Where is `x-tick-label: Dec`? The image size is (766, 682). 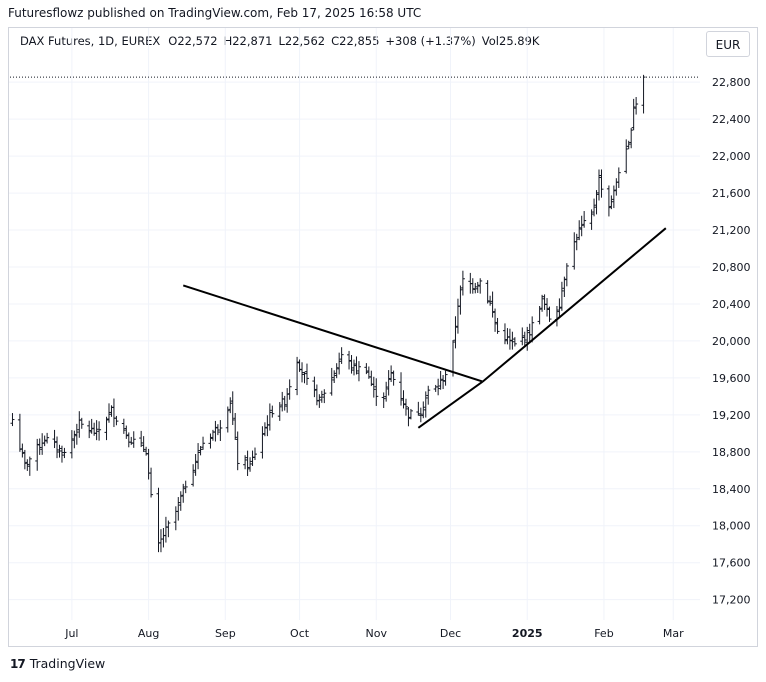 x-tick-label: Dec is located at coordinates (450, 633).